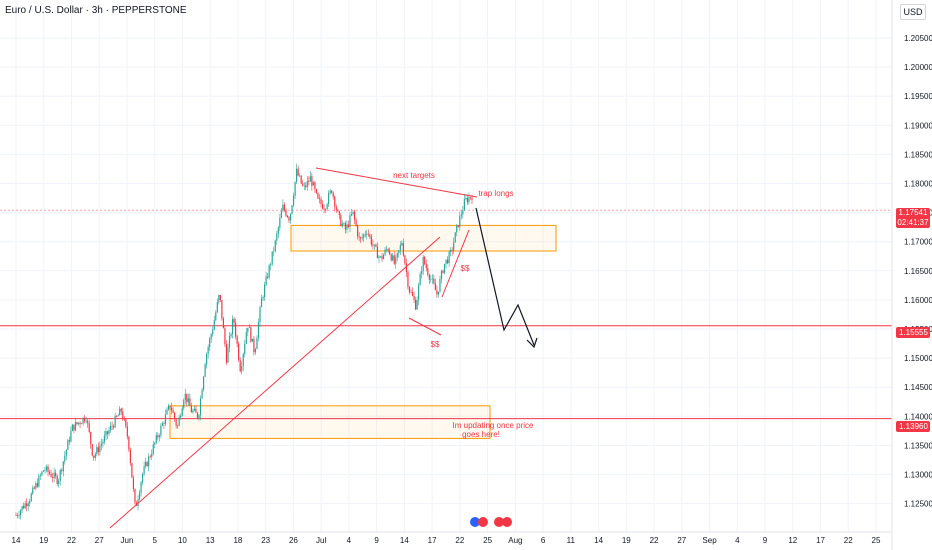 Image resolution: width=932 pixels, height=550 pixels. I want to click on liquidity-label-upper: $$, so click(465, 268).